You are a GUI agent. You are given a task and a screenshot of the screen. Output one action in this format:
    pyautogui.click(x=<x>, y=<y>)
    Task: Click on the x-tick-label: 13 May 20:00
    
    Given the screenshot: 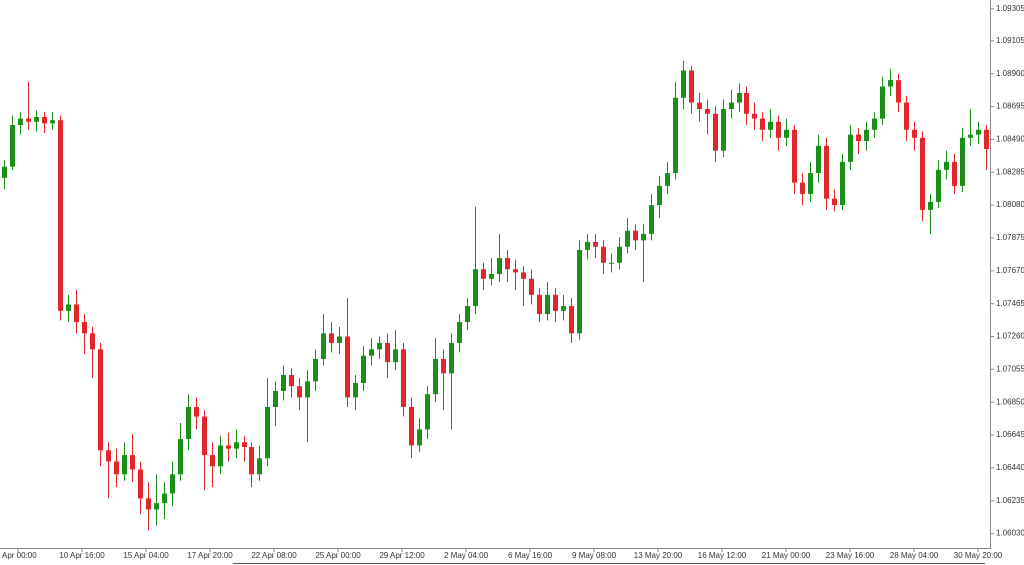 What is the action you would take?
    pyautogui.click(x=658, y=555)
    